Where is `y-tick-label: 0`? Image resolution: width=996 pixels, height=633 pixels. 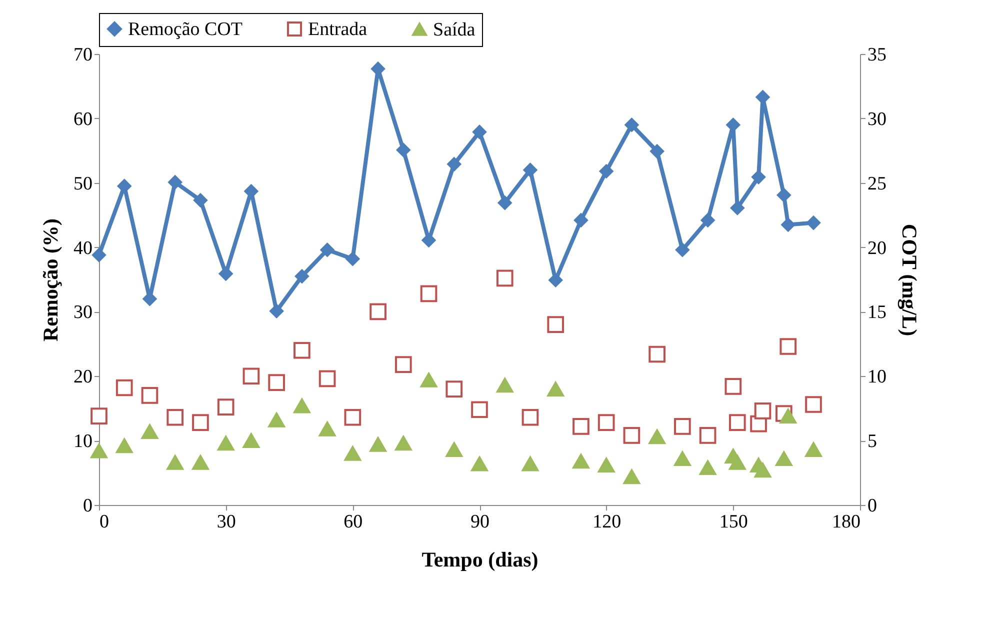
y-tick-label: 0 is located at coordinates (87, 506).